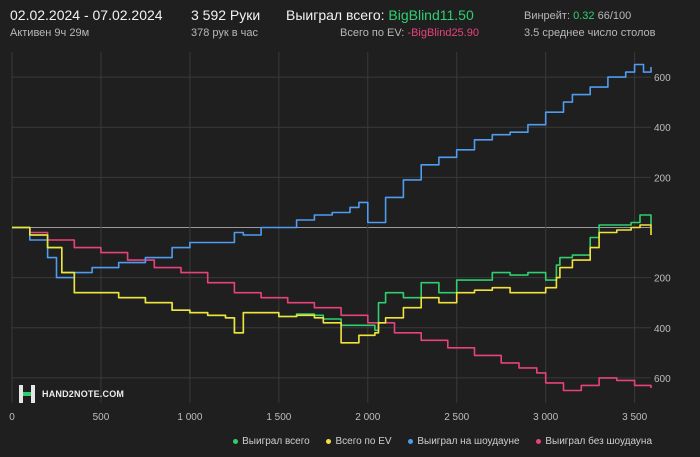 The height and width of the screenshot is (457, 700). Describe the element at coordinates (662, 379) in the screenshot. I see `y-tick-label-6: 600` at that location.